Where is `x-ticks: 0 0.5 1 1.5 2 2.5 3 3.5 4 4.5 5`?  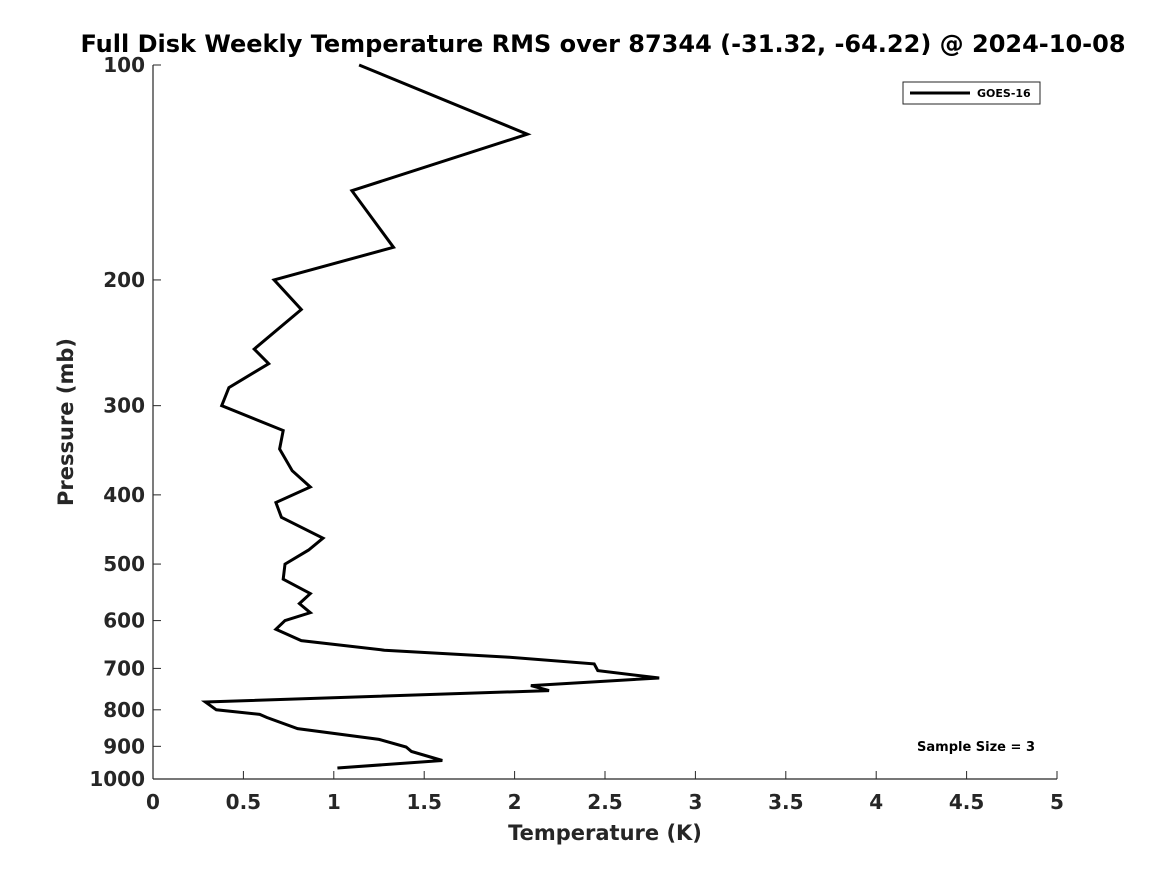 x-ticks: 0 0.5 1 1.5 2 2.5 3 3.5 4 4.5 5 is located at coordinates (605, 792).